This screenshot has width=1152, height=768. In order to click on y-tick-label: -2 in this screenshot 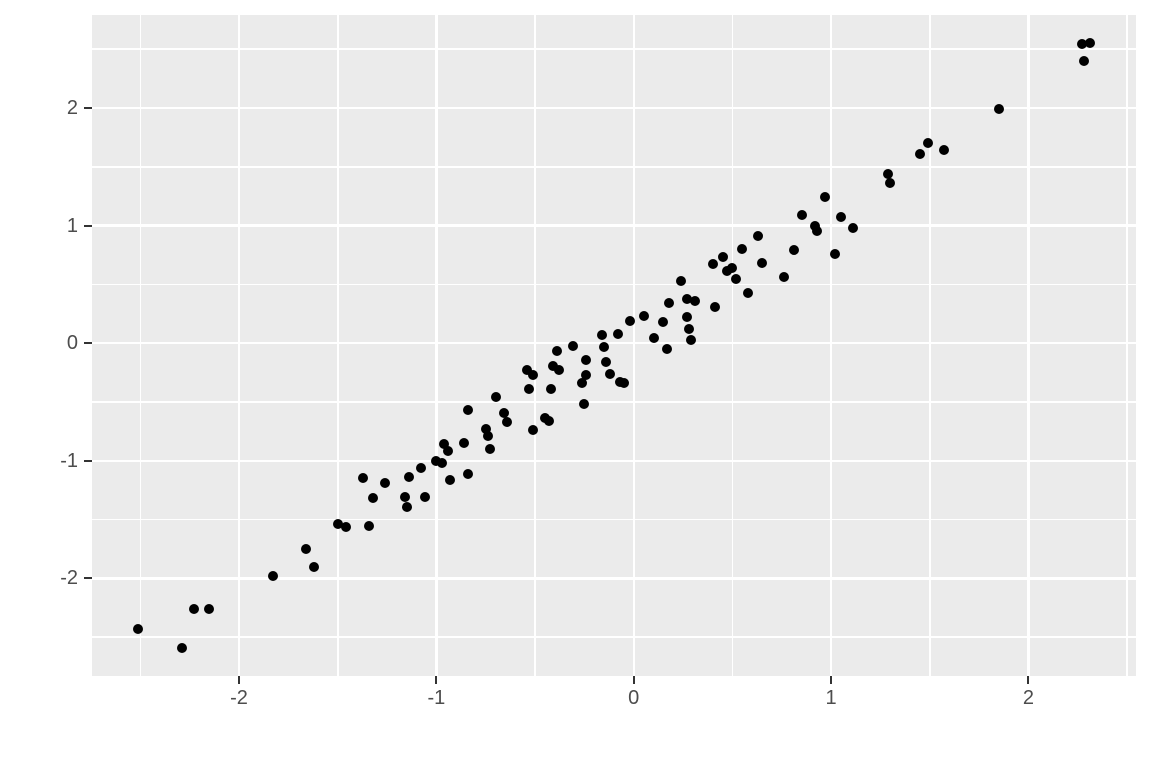, I will do `click(69, 578)`.